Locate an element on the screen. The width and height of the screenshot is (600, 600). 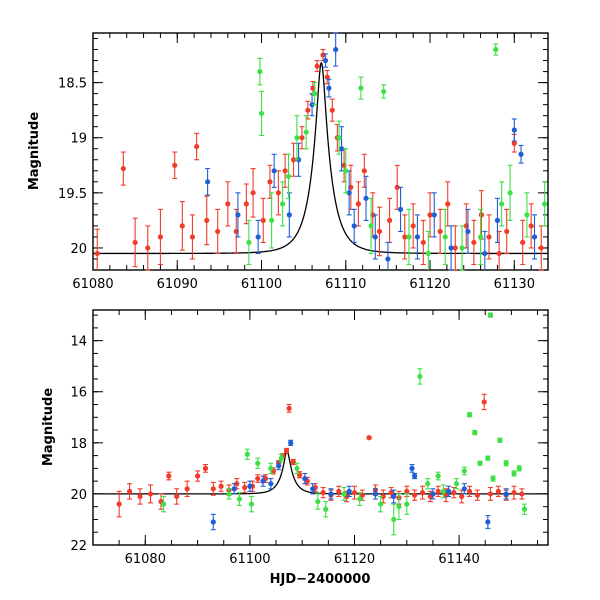
bottom-model-curve is located at coordinates (320, 472).